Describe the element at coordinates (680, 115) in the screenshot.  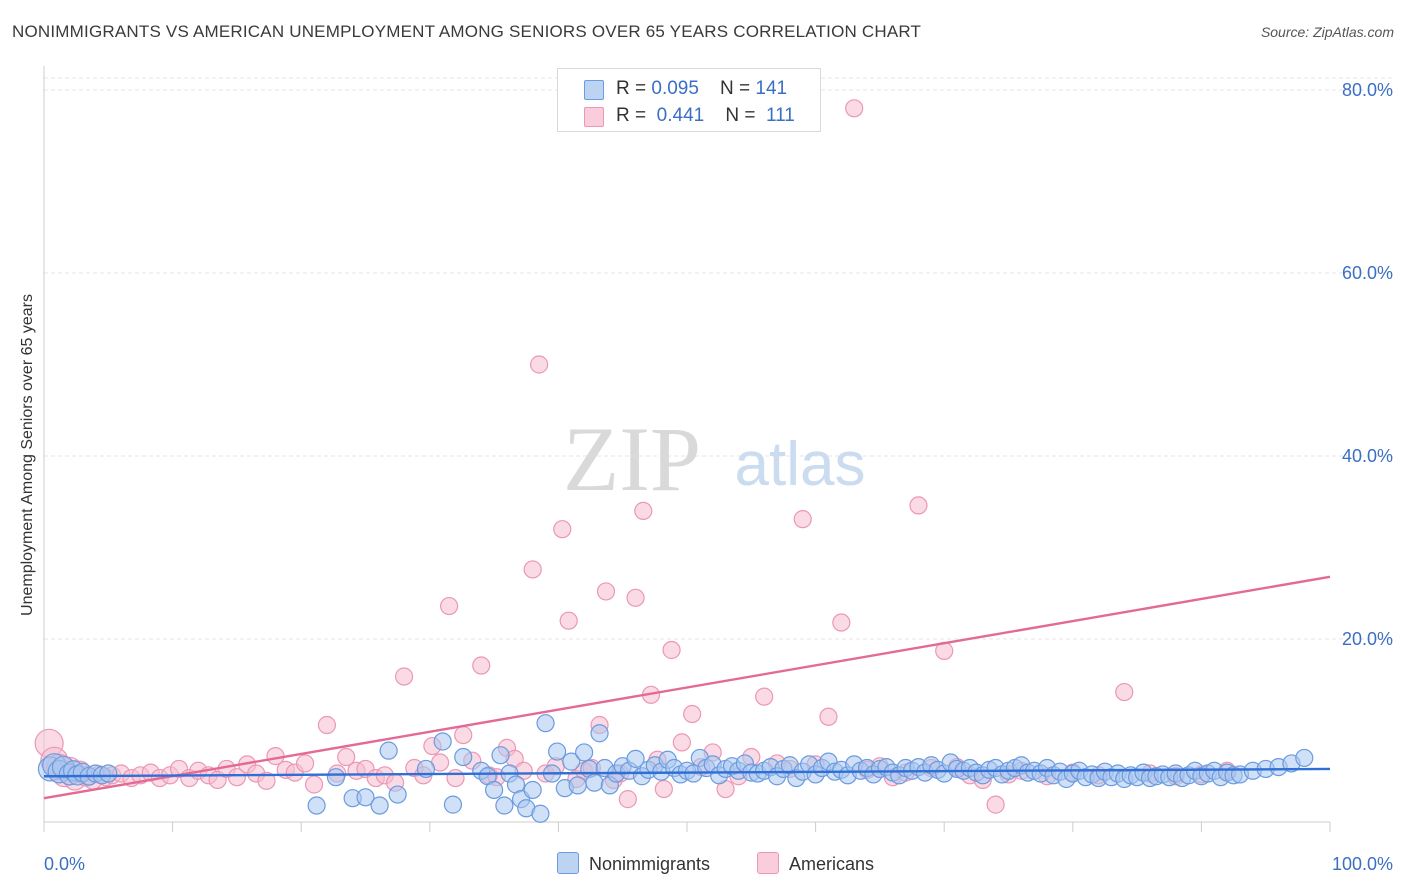
I see `legend-r-value: 0.441` at that location.